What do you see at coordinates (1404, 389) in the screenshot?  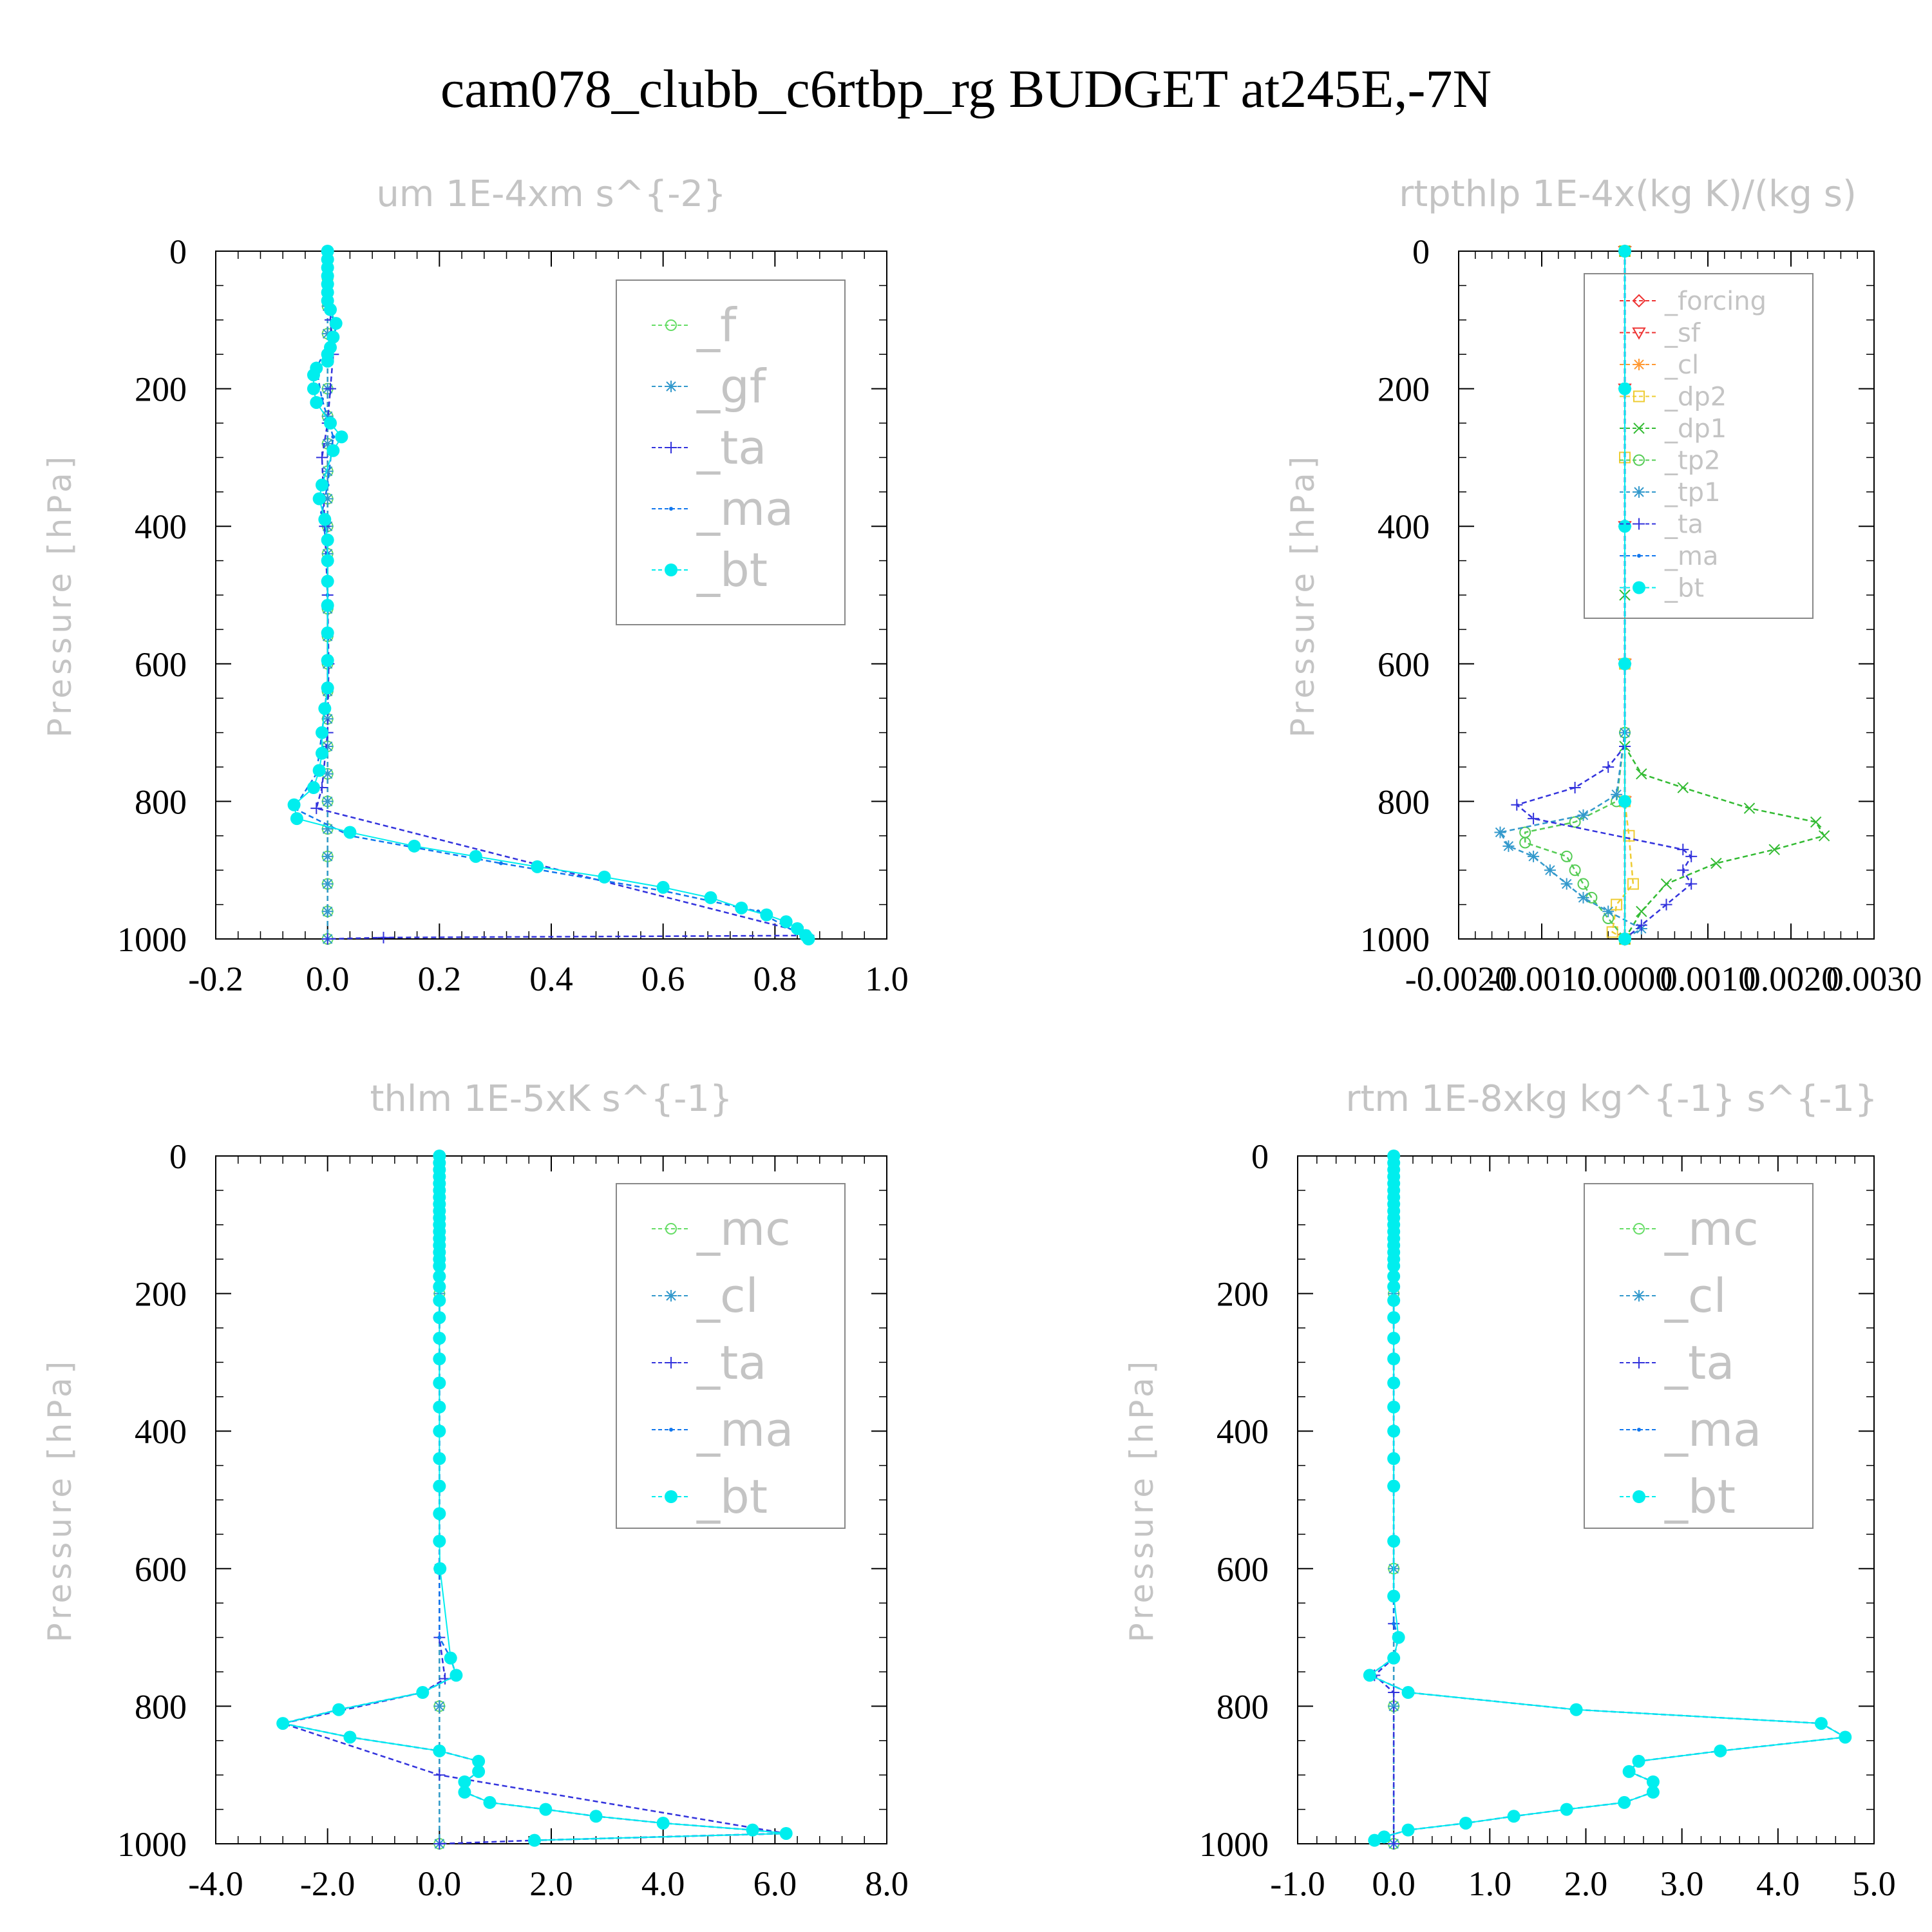 I see `y-tick-label: 200` at bounding box center [1404, 389].